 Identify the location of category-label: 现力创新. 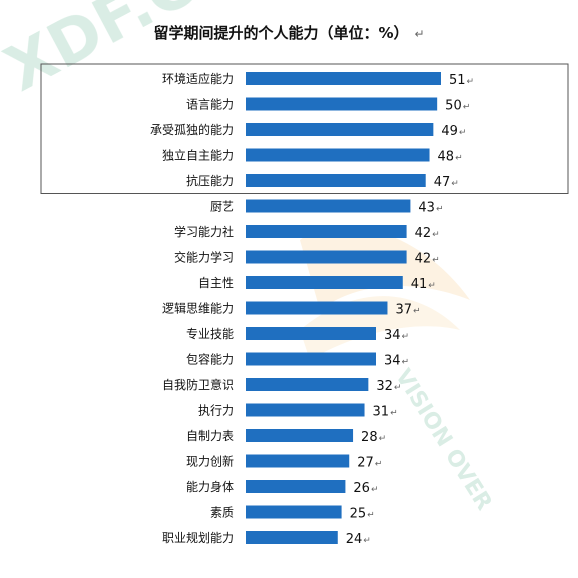
(210, 461).